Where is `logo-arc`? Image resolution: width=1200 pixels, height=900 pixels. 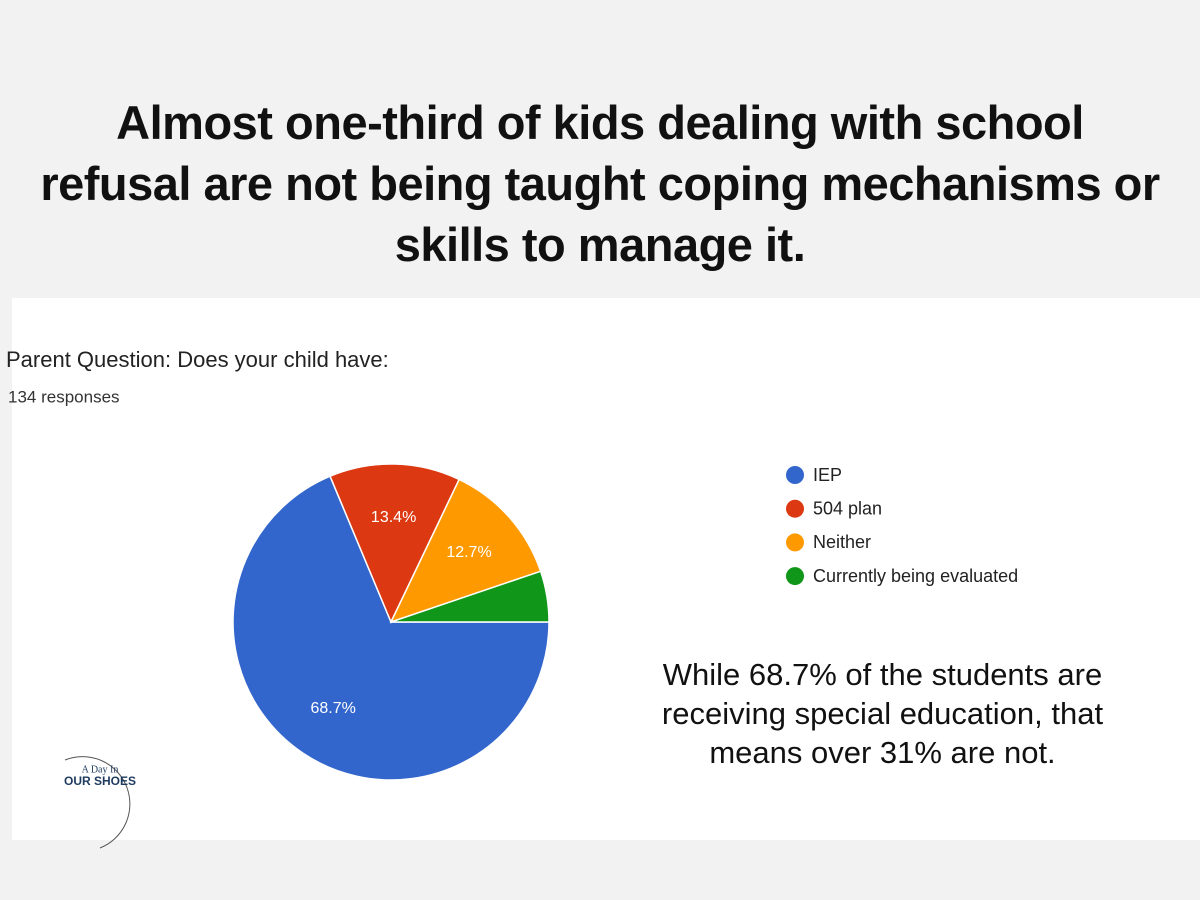
logo-arc is located at coordinates (97, 802).